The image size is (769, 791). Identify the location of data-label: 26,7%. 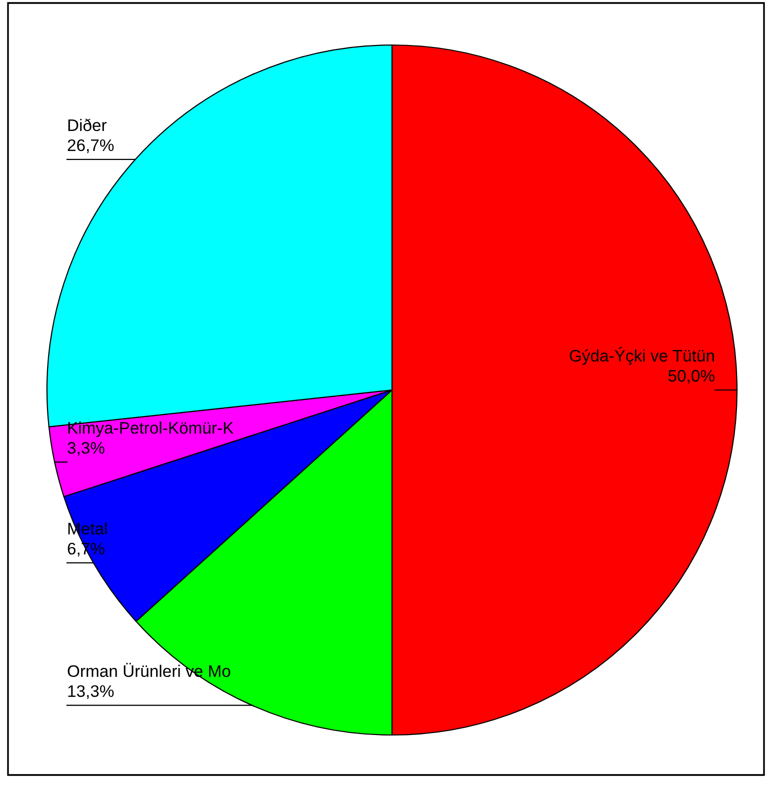
(91, 146).